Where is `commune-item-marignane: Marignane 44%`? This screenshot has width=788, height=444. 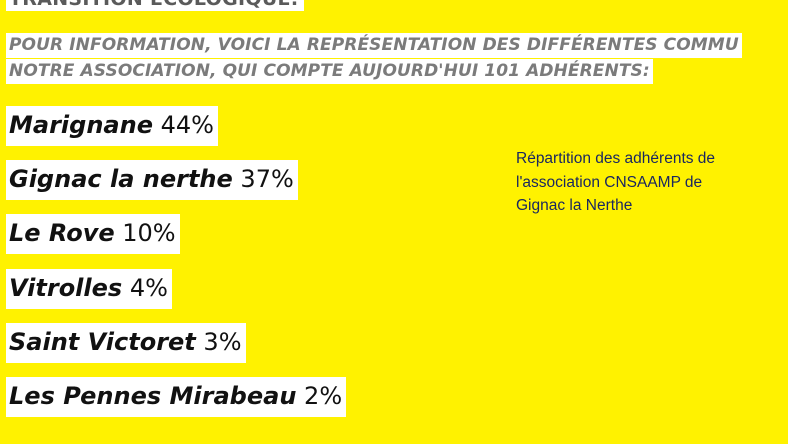 commune-item-marignane: Marignane 44% is located at coordinates (176, 133).